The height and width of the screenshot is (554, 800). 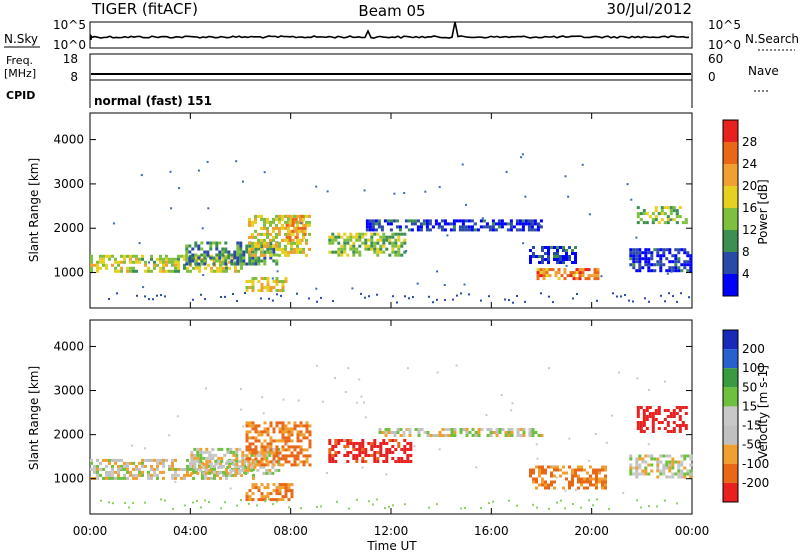 I want to click on power-ylabel: Slant Range [km], so click(x=34, y=210).